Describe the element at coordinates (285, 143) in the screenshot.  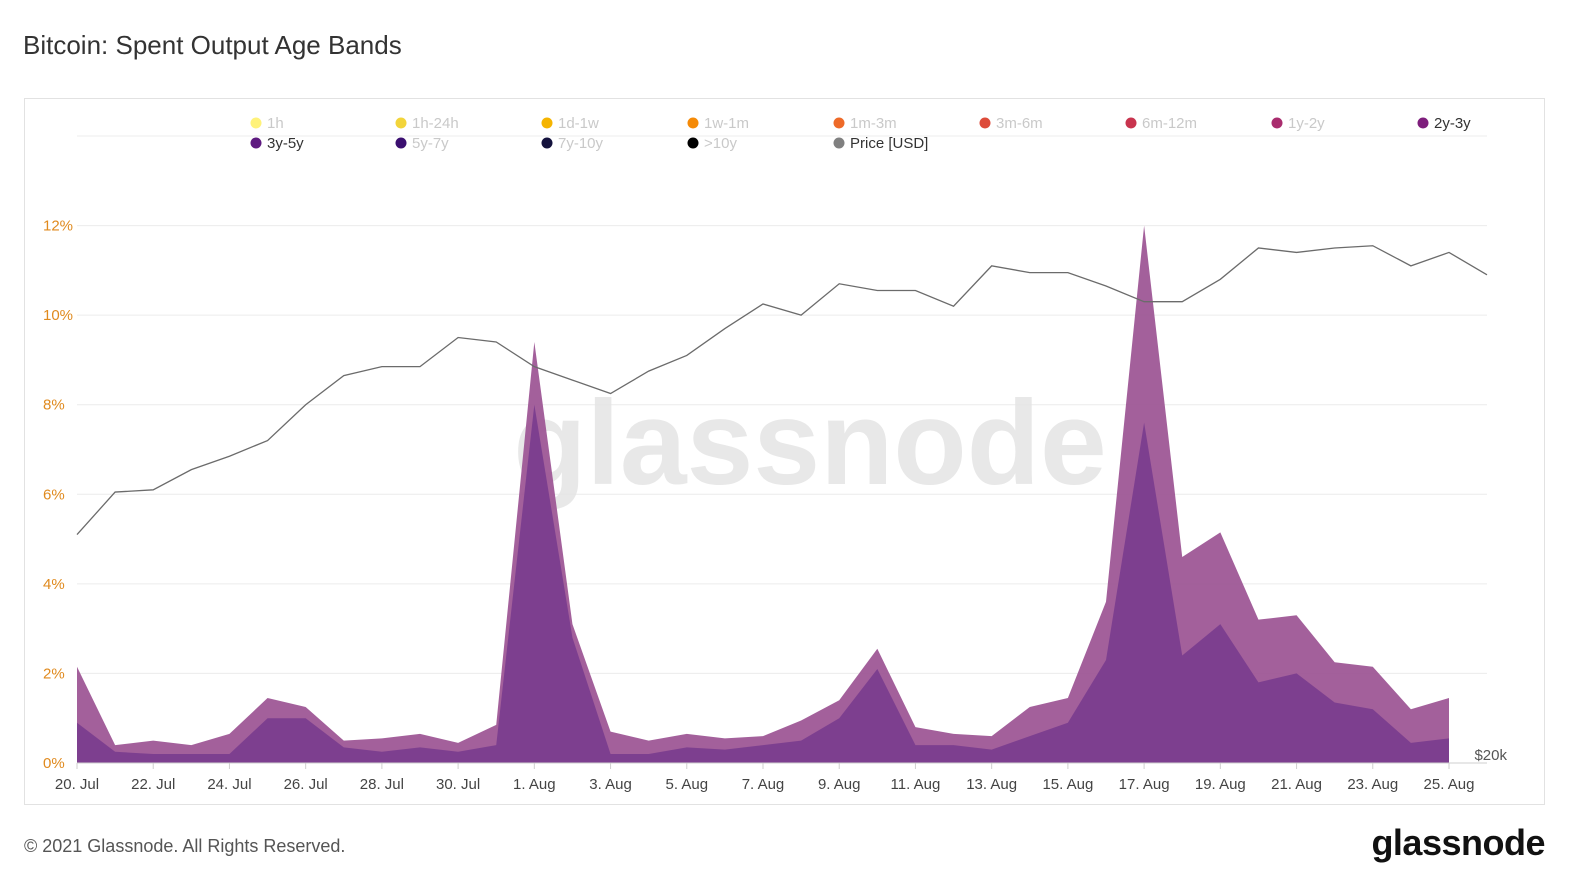
I see `legend-label: 3y-5y` at that location.